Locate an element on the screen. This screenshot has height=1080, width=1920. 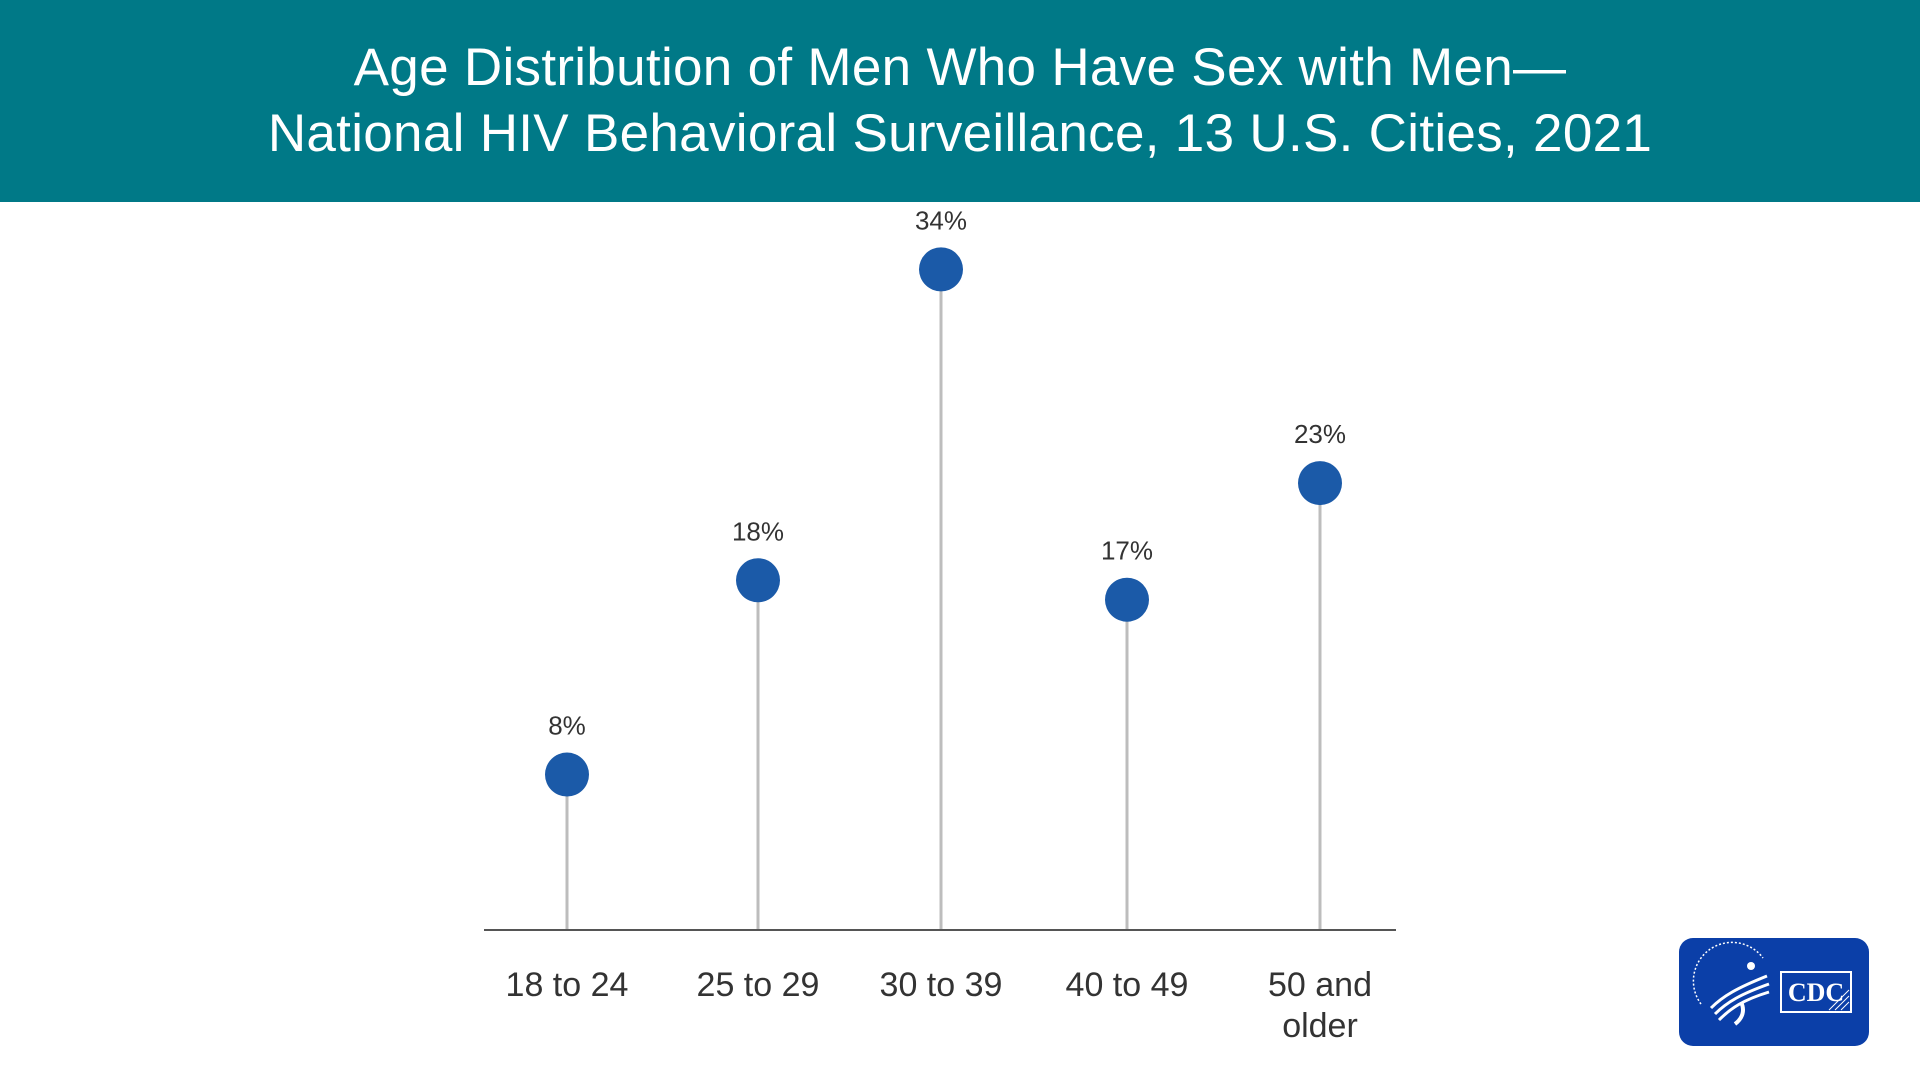
x-tick-label-4-line-1: older is located at coordinates (1320, 1026).